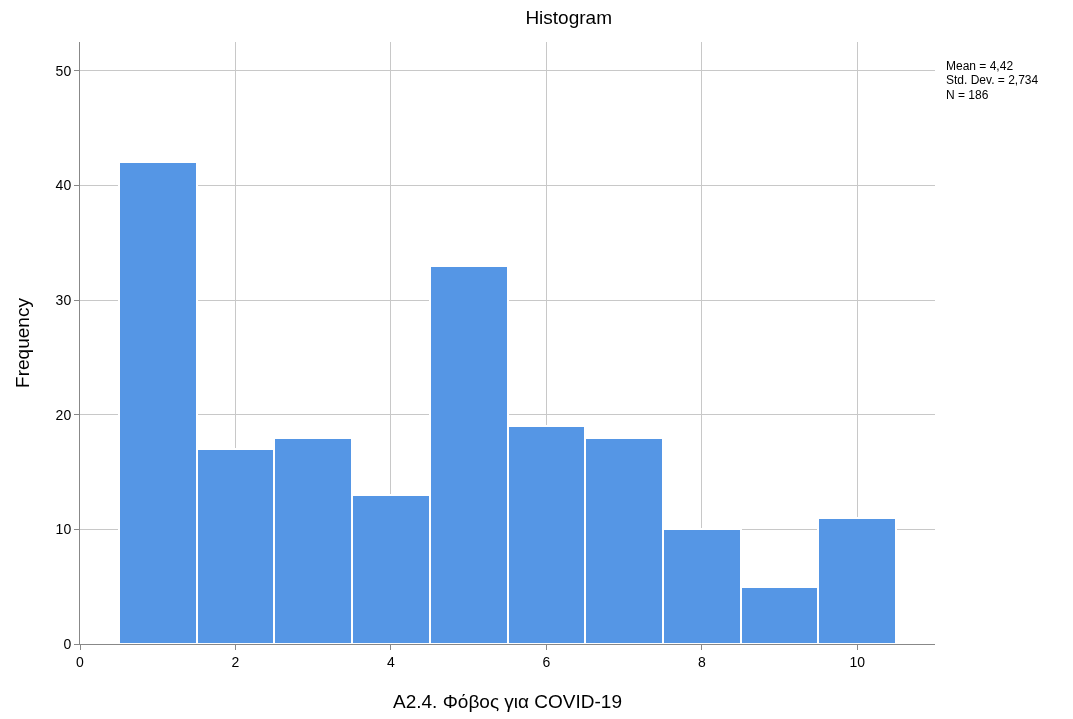  What do you see at coordinates (63, 529) in the screenshot?
I see `y-tick-label: 10` at bounding box center [63, 529].